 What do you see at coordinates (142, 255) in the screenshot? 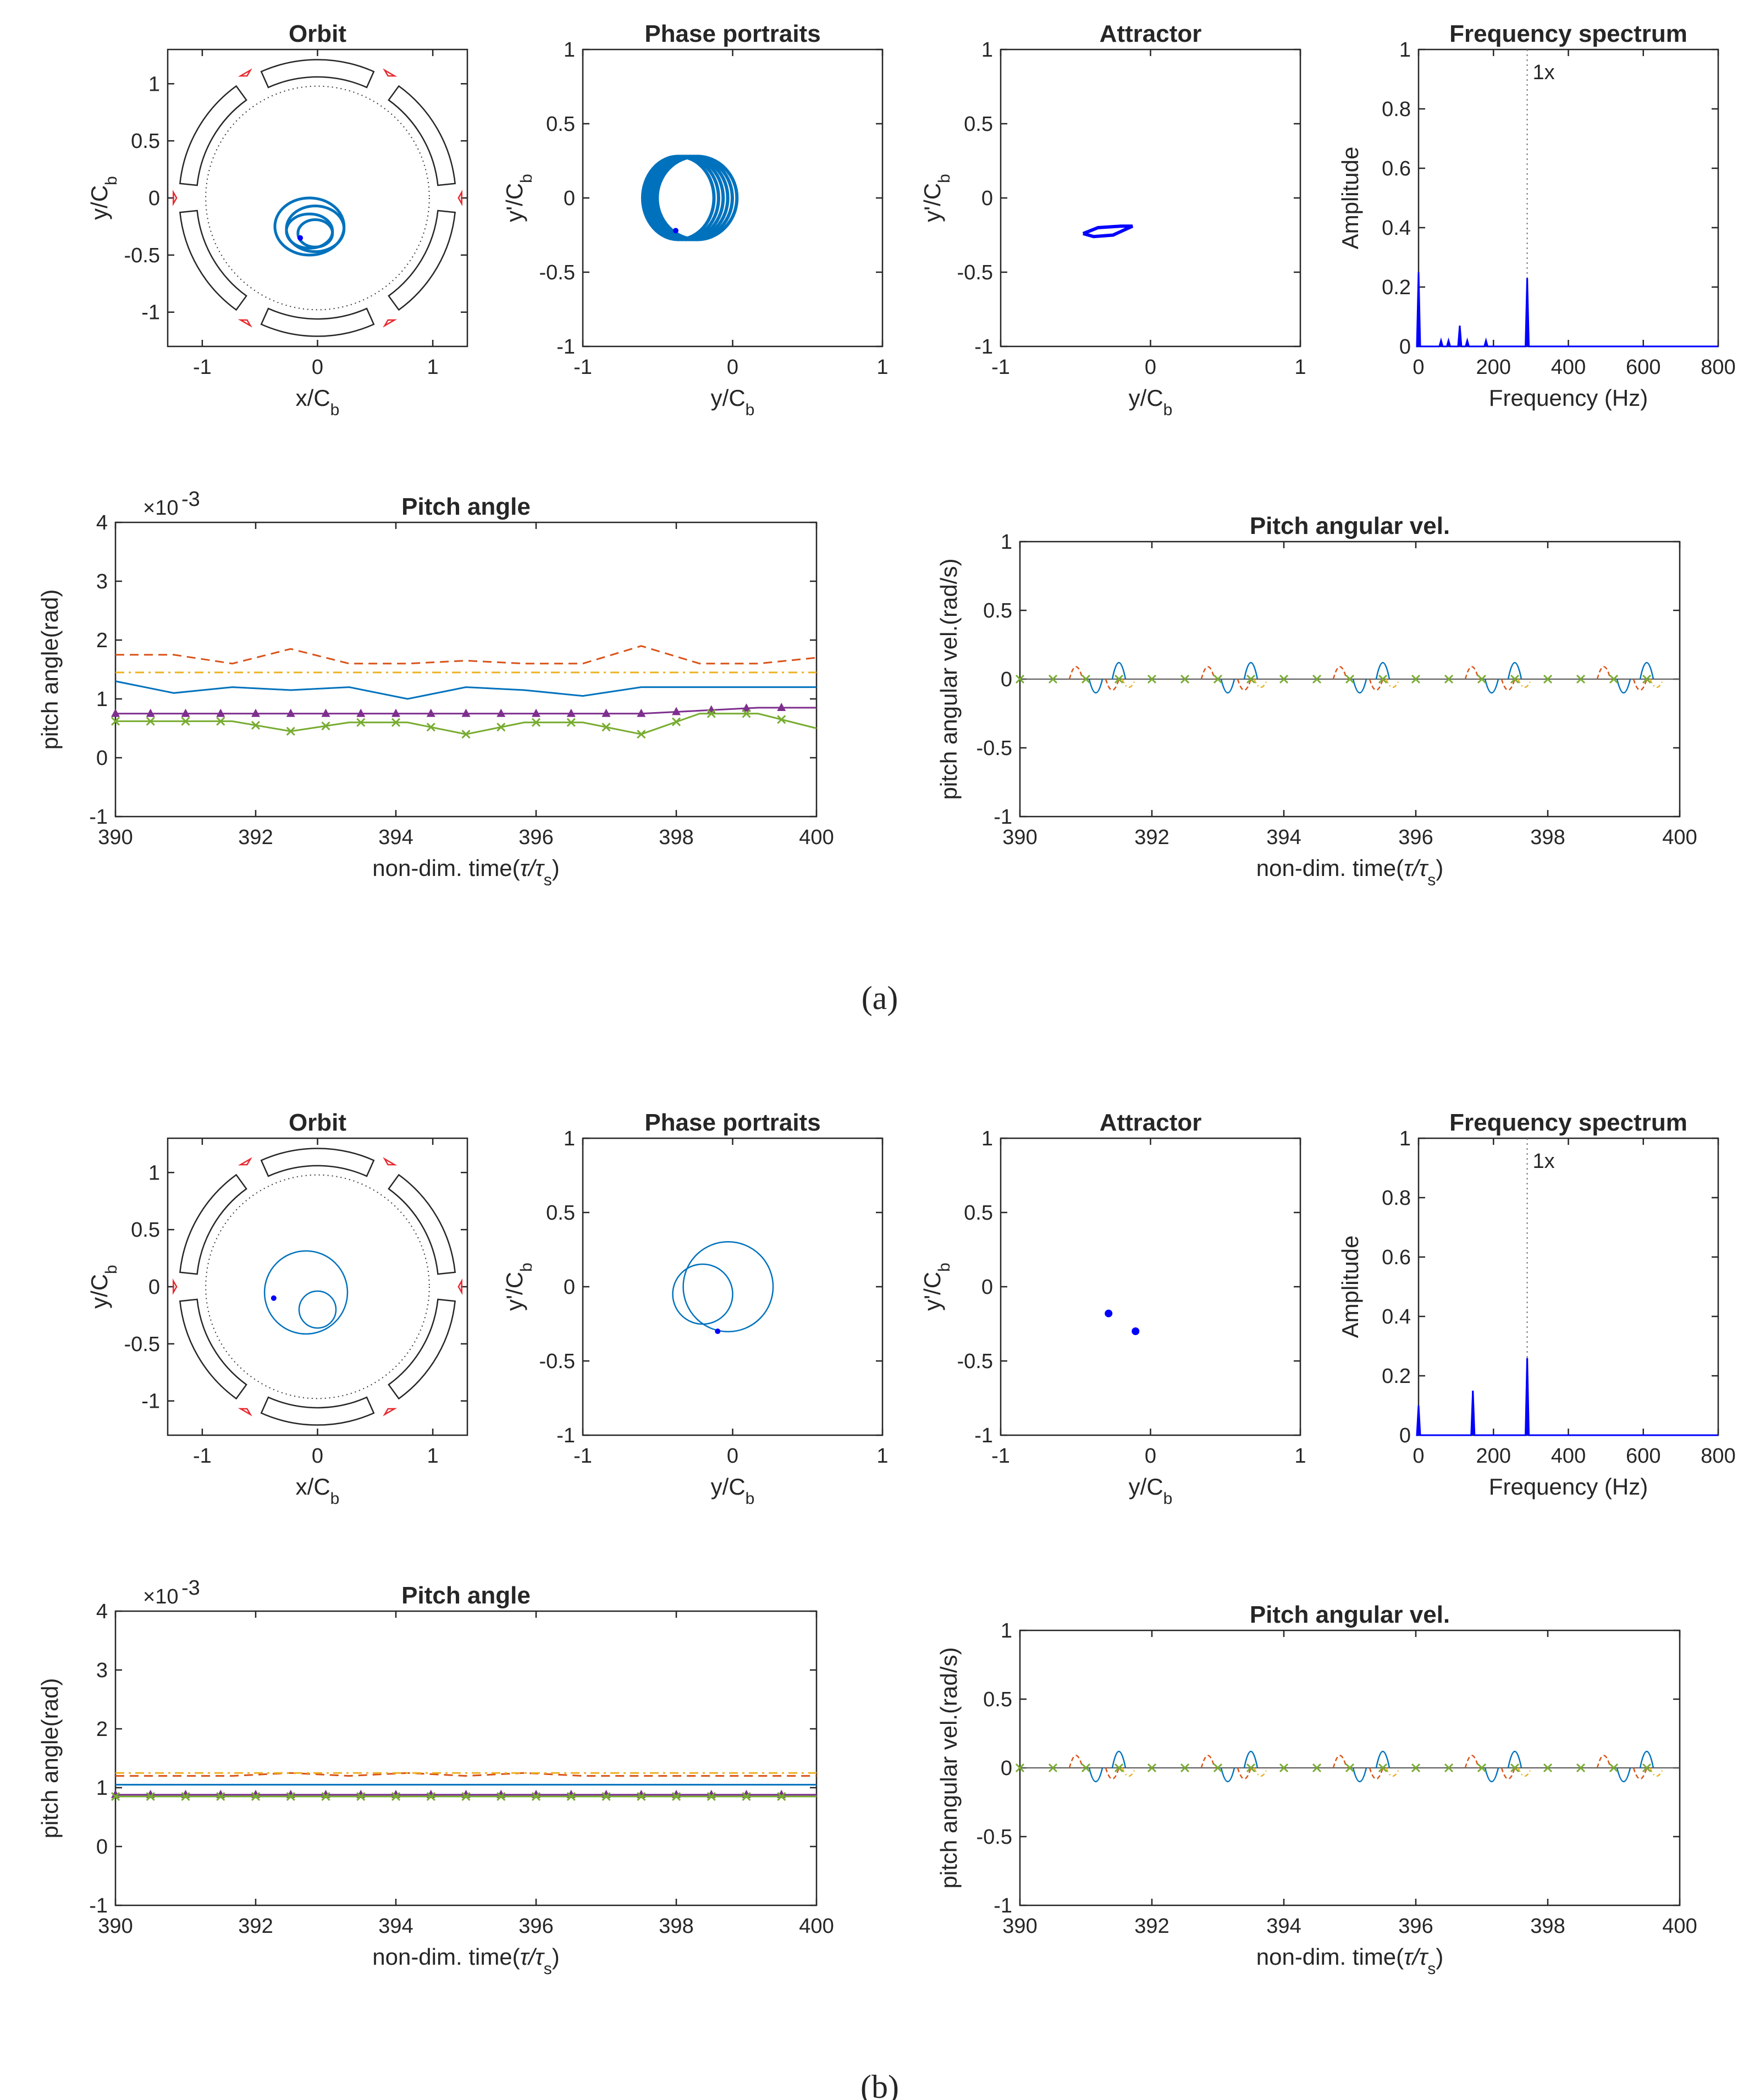
I see `panel-a-orbit-ytick-label: -0.5` at bounding box center [142, 255].